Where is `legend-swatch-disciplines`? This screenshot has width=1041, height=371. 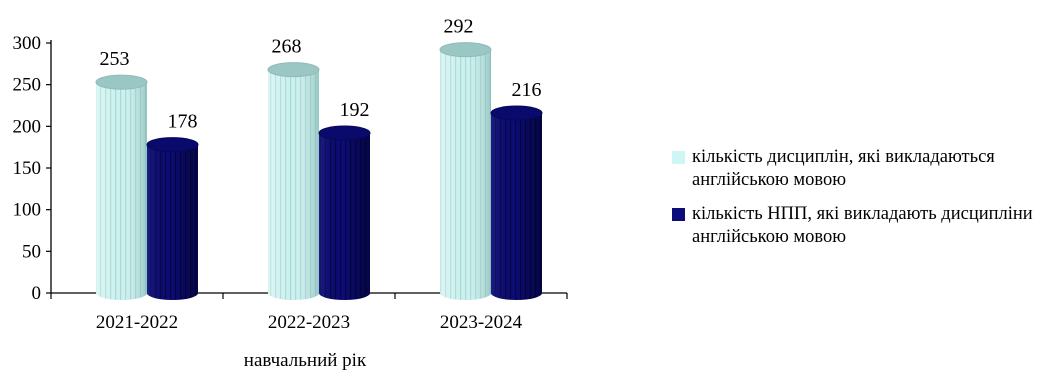 legend-swatch-disciplines is located at coordinates (678, 157).